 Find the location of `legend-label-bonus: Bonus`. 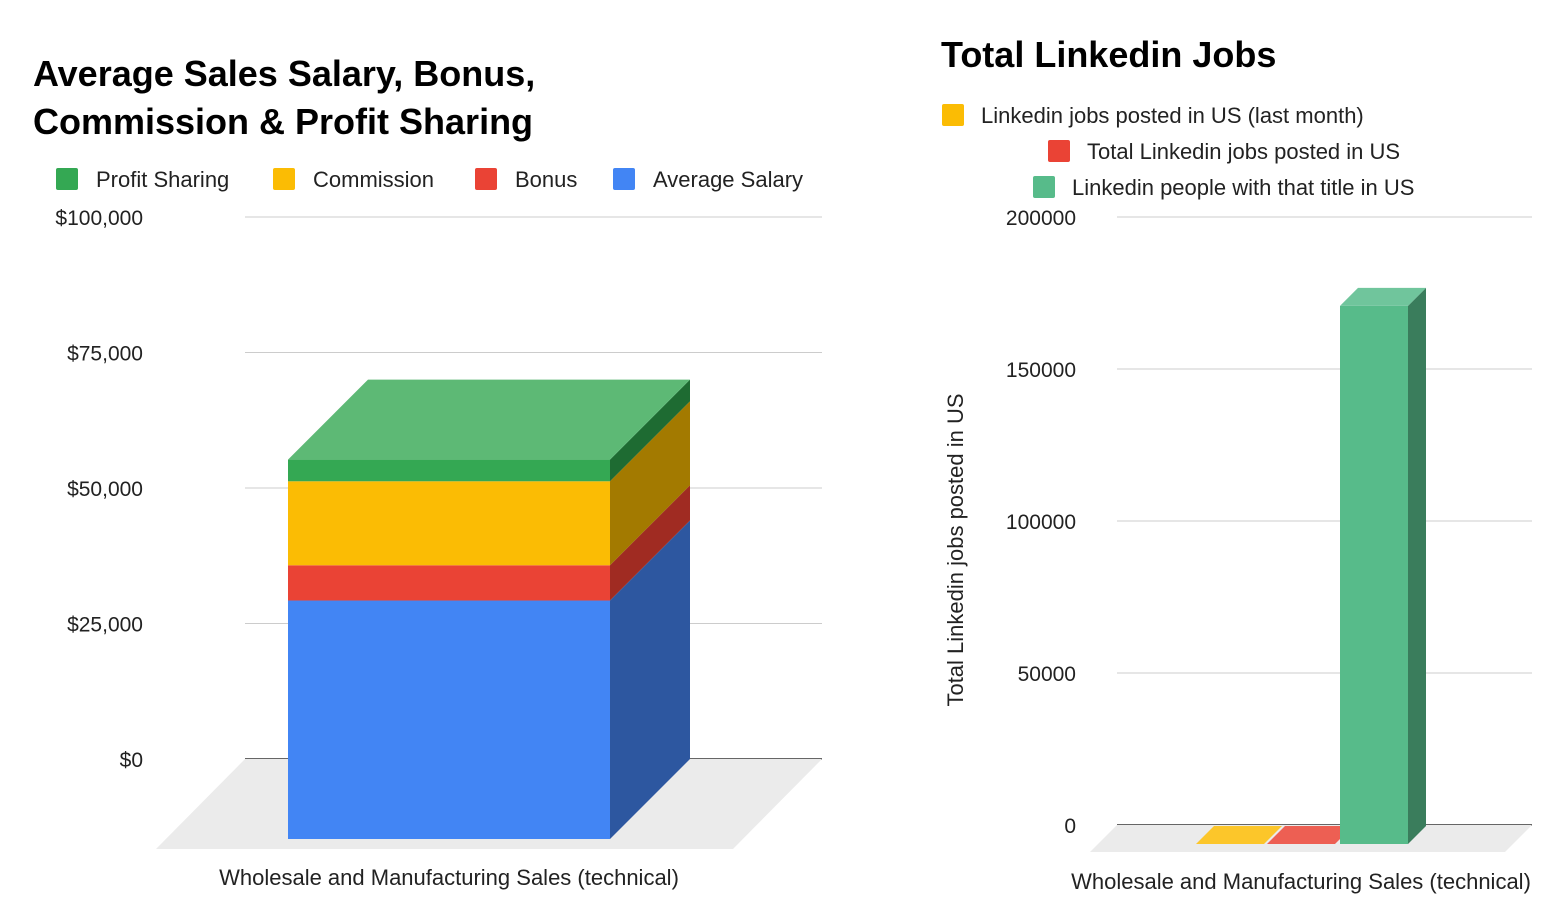

legend-label-bonus: Bonus is located at coordinates (546, 179).